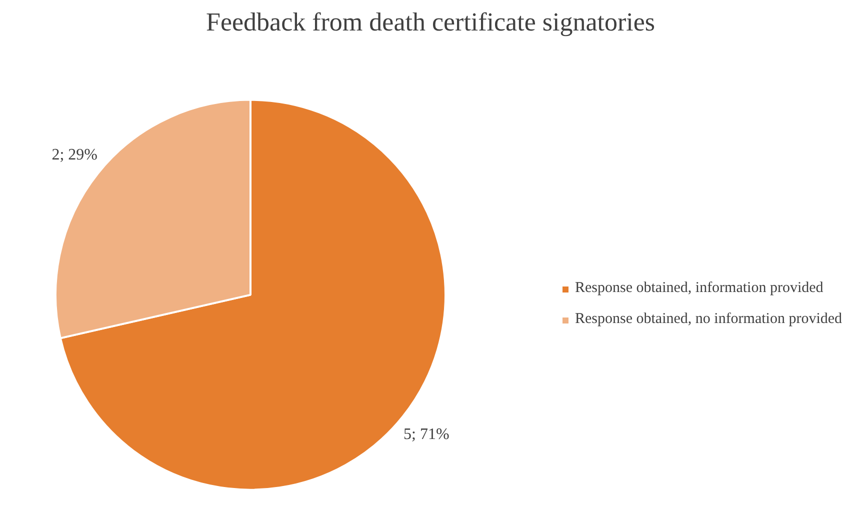 The width and height of the screenshot is (860, 508). Describe the element at coordinates (699, 288) in the screenshot. I see `legend-label: Response obtained, information provided` at that location.